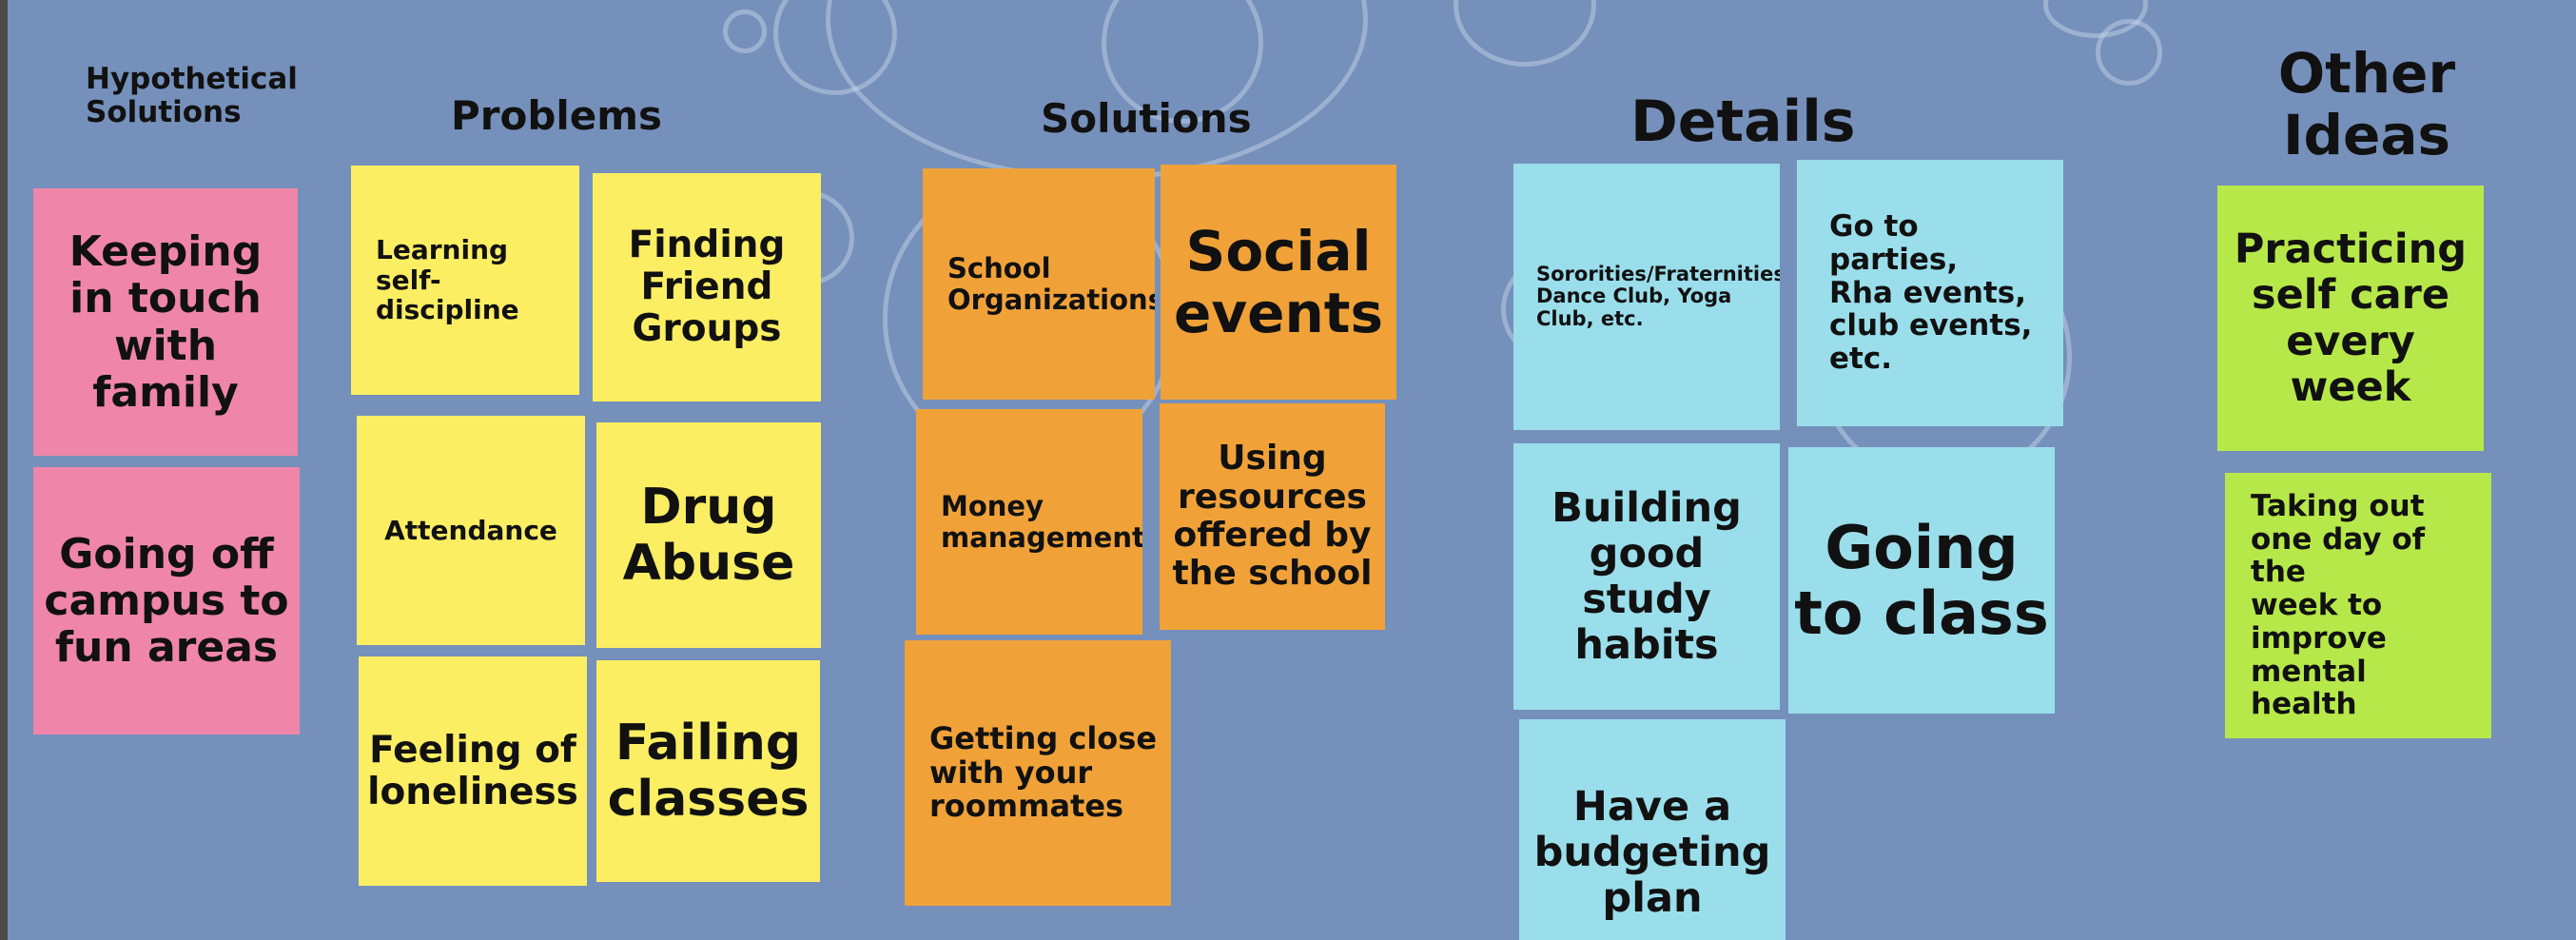 The width and height of the screenshot is (2576, 940). I want to click on heading-solutions: Solutions, so click(1147, 118).